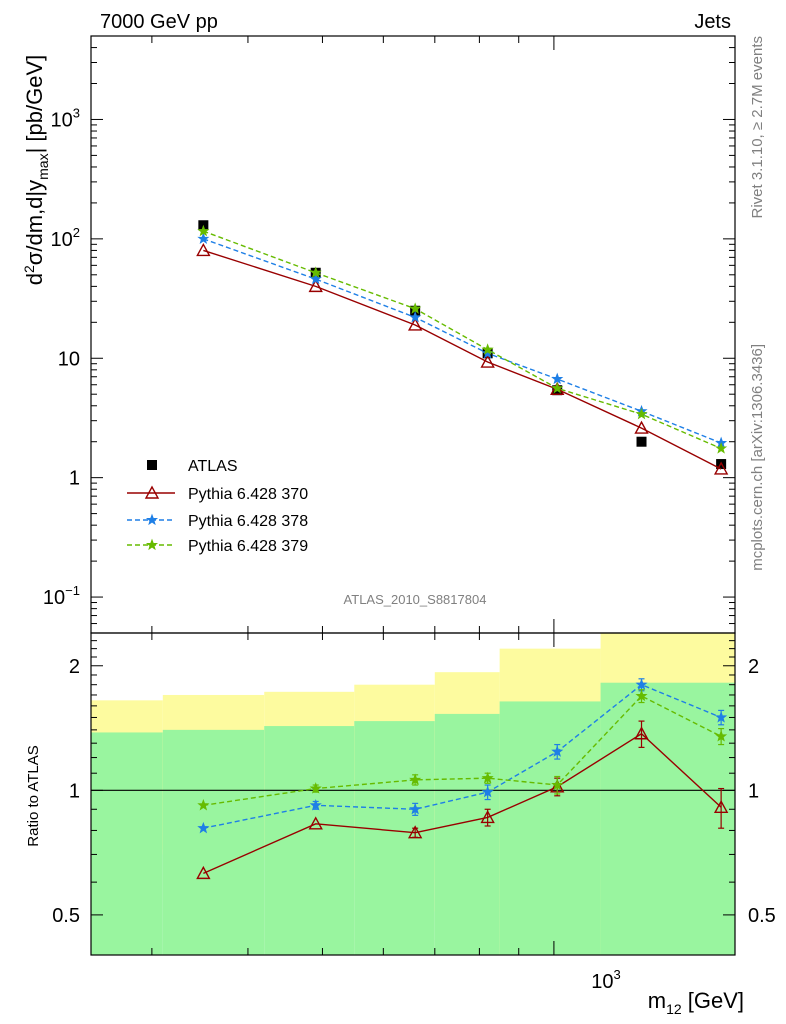  I want to click on ratio-tick-label-right: 2, so click(753, 667).